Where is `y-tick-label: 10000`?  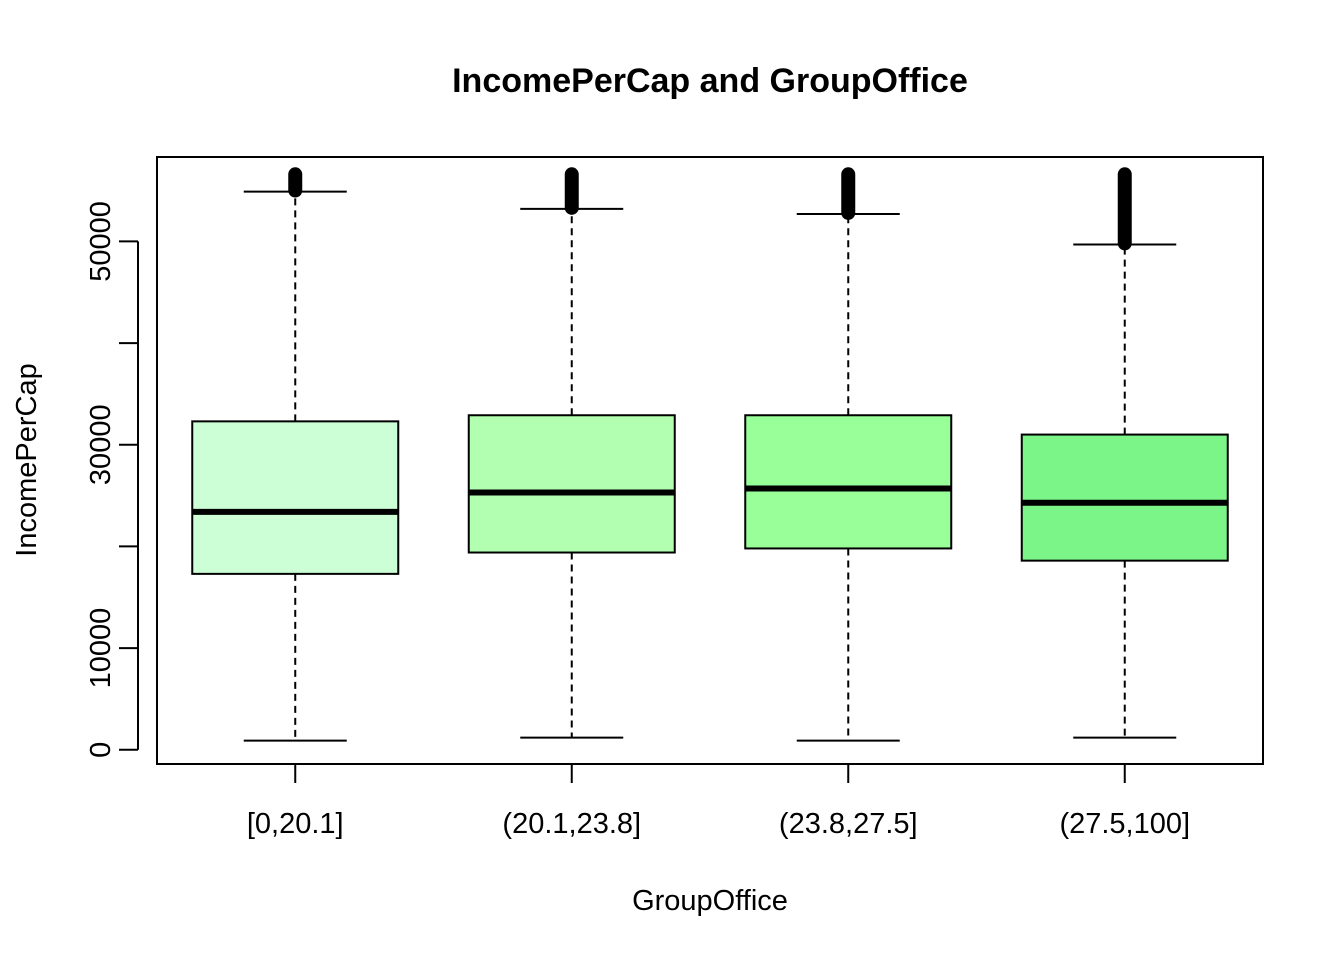
y-tick-label: 10000 is located at coordinates (101, 648).